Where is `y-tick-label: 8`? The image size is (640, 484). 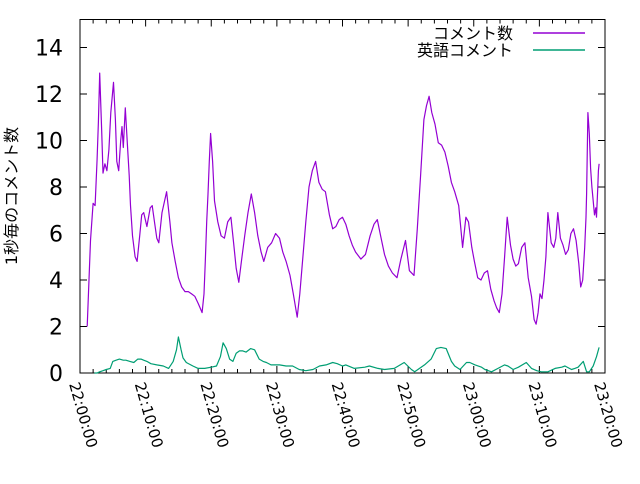 y-tick-label: 8 is located at coordinates (56, 188).